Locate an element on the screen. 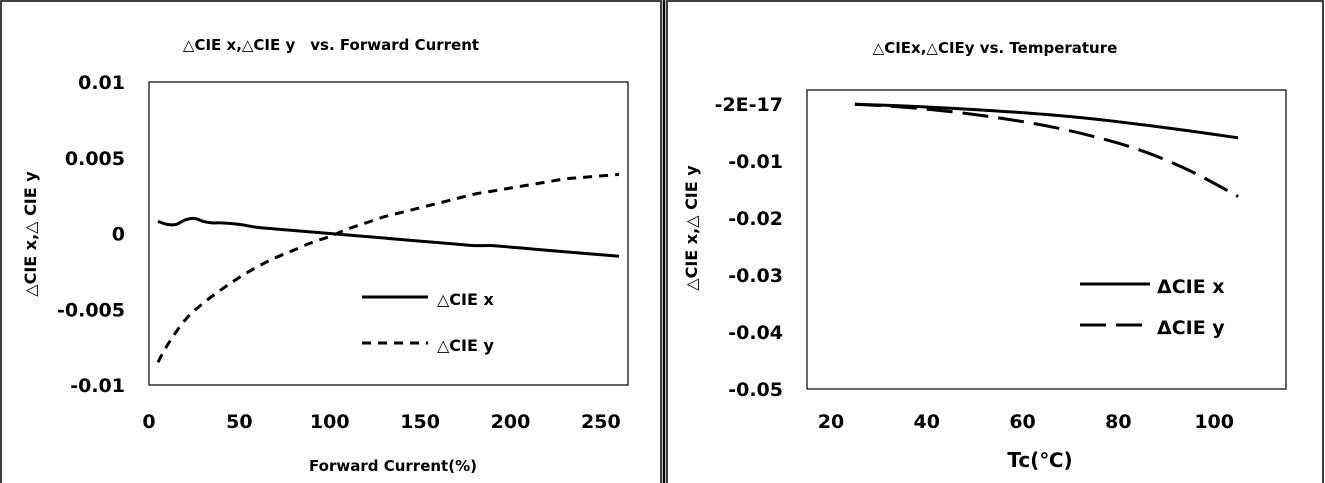 The width and height of the screenshot is (1325, 483). legend-label: ΔCIE x is located at coordinates (1191, 287).